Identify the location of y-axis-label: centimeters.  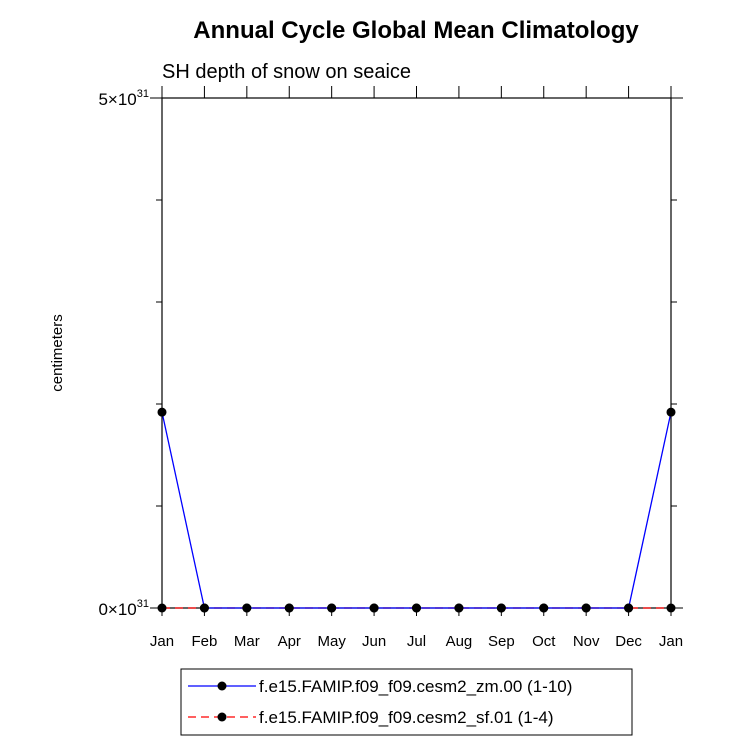
(57, 353).